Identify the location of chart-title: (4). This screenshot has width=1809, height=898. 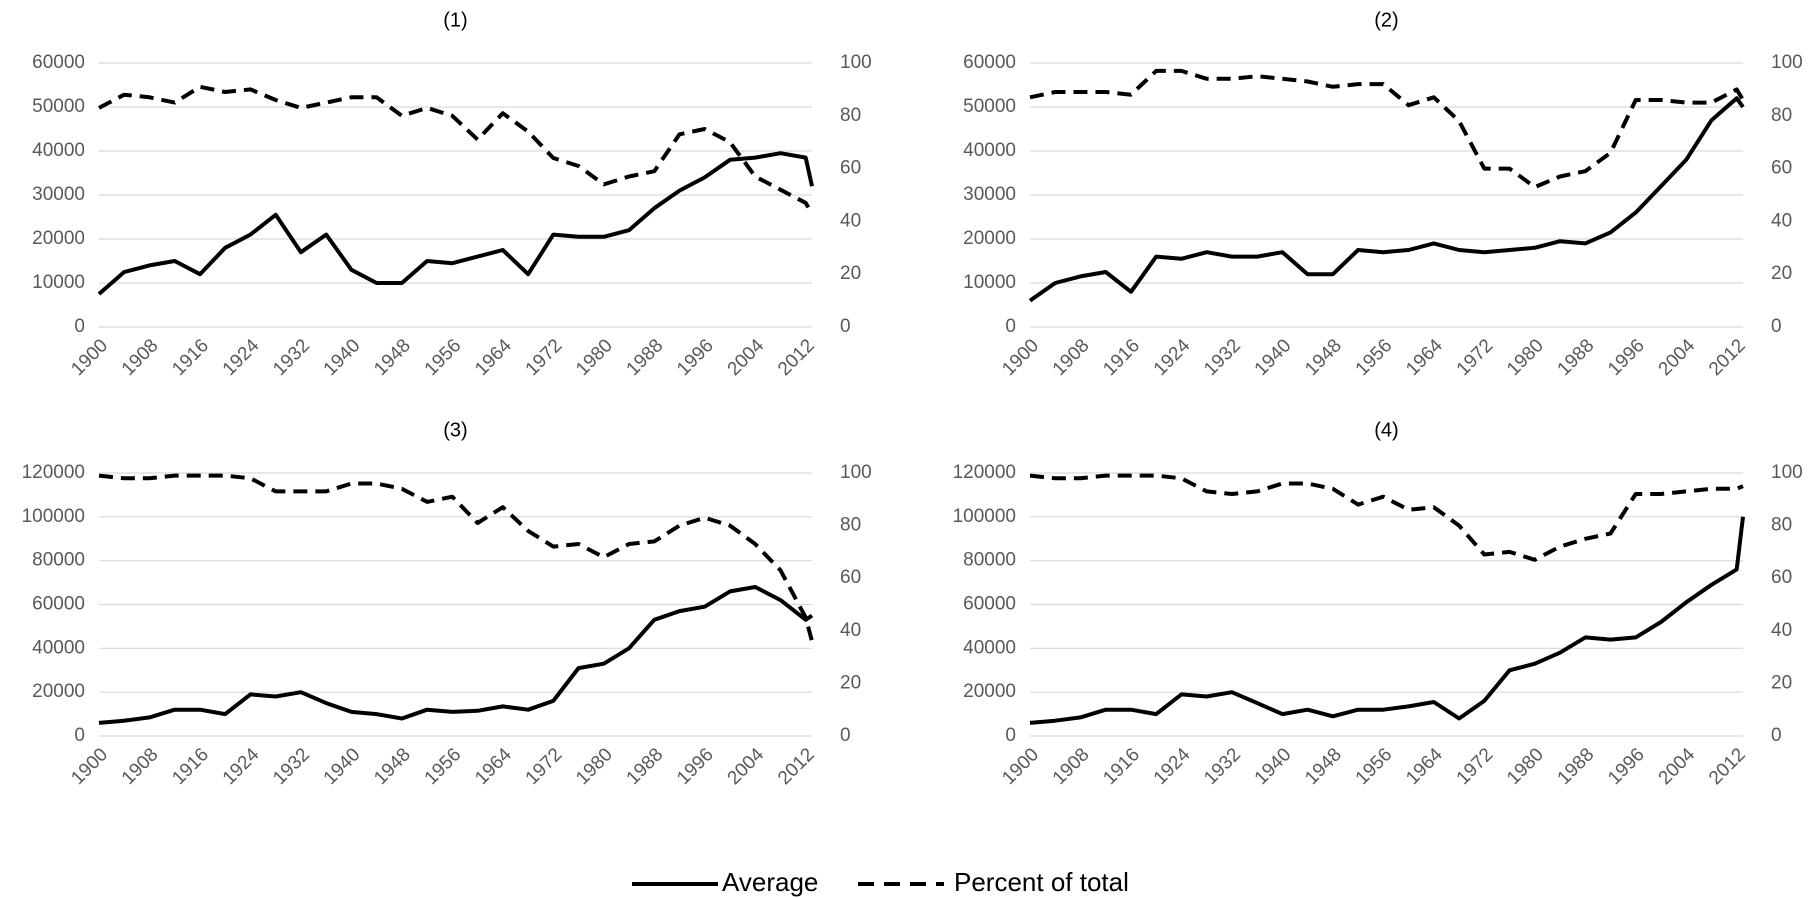
(1386, 430).